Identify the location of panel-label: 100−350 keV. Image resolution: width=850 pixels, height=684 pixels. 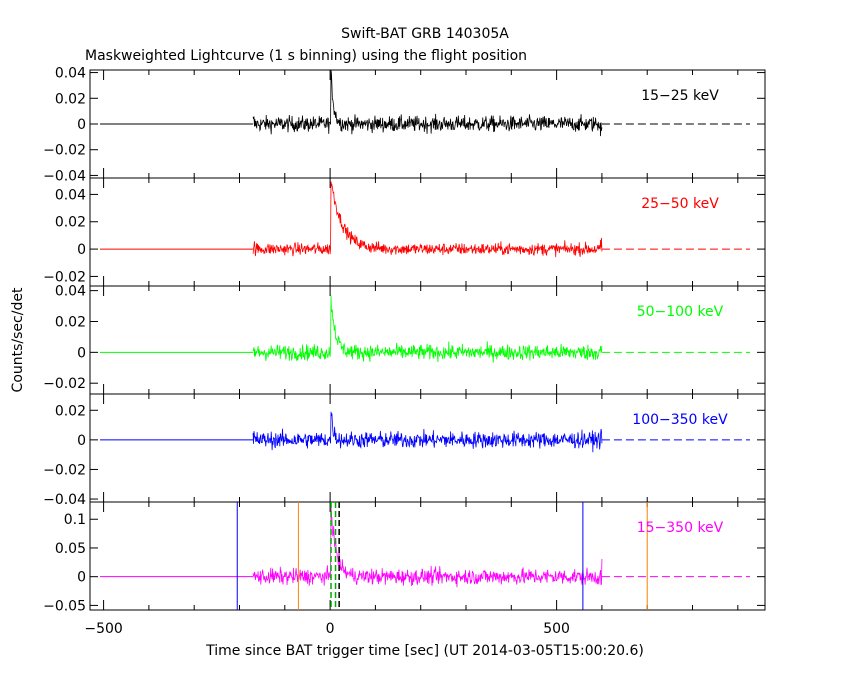
(680, 420).